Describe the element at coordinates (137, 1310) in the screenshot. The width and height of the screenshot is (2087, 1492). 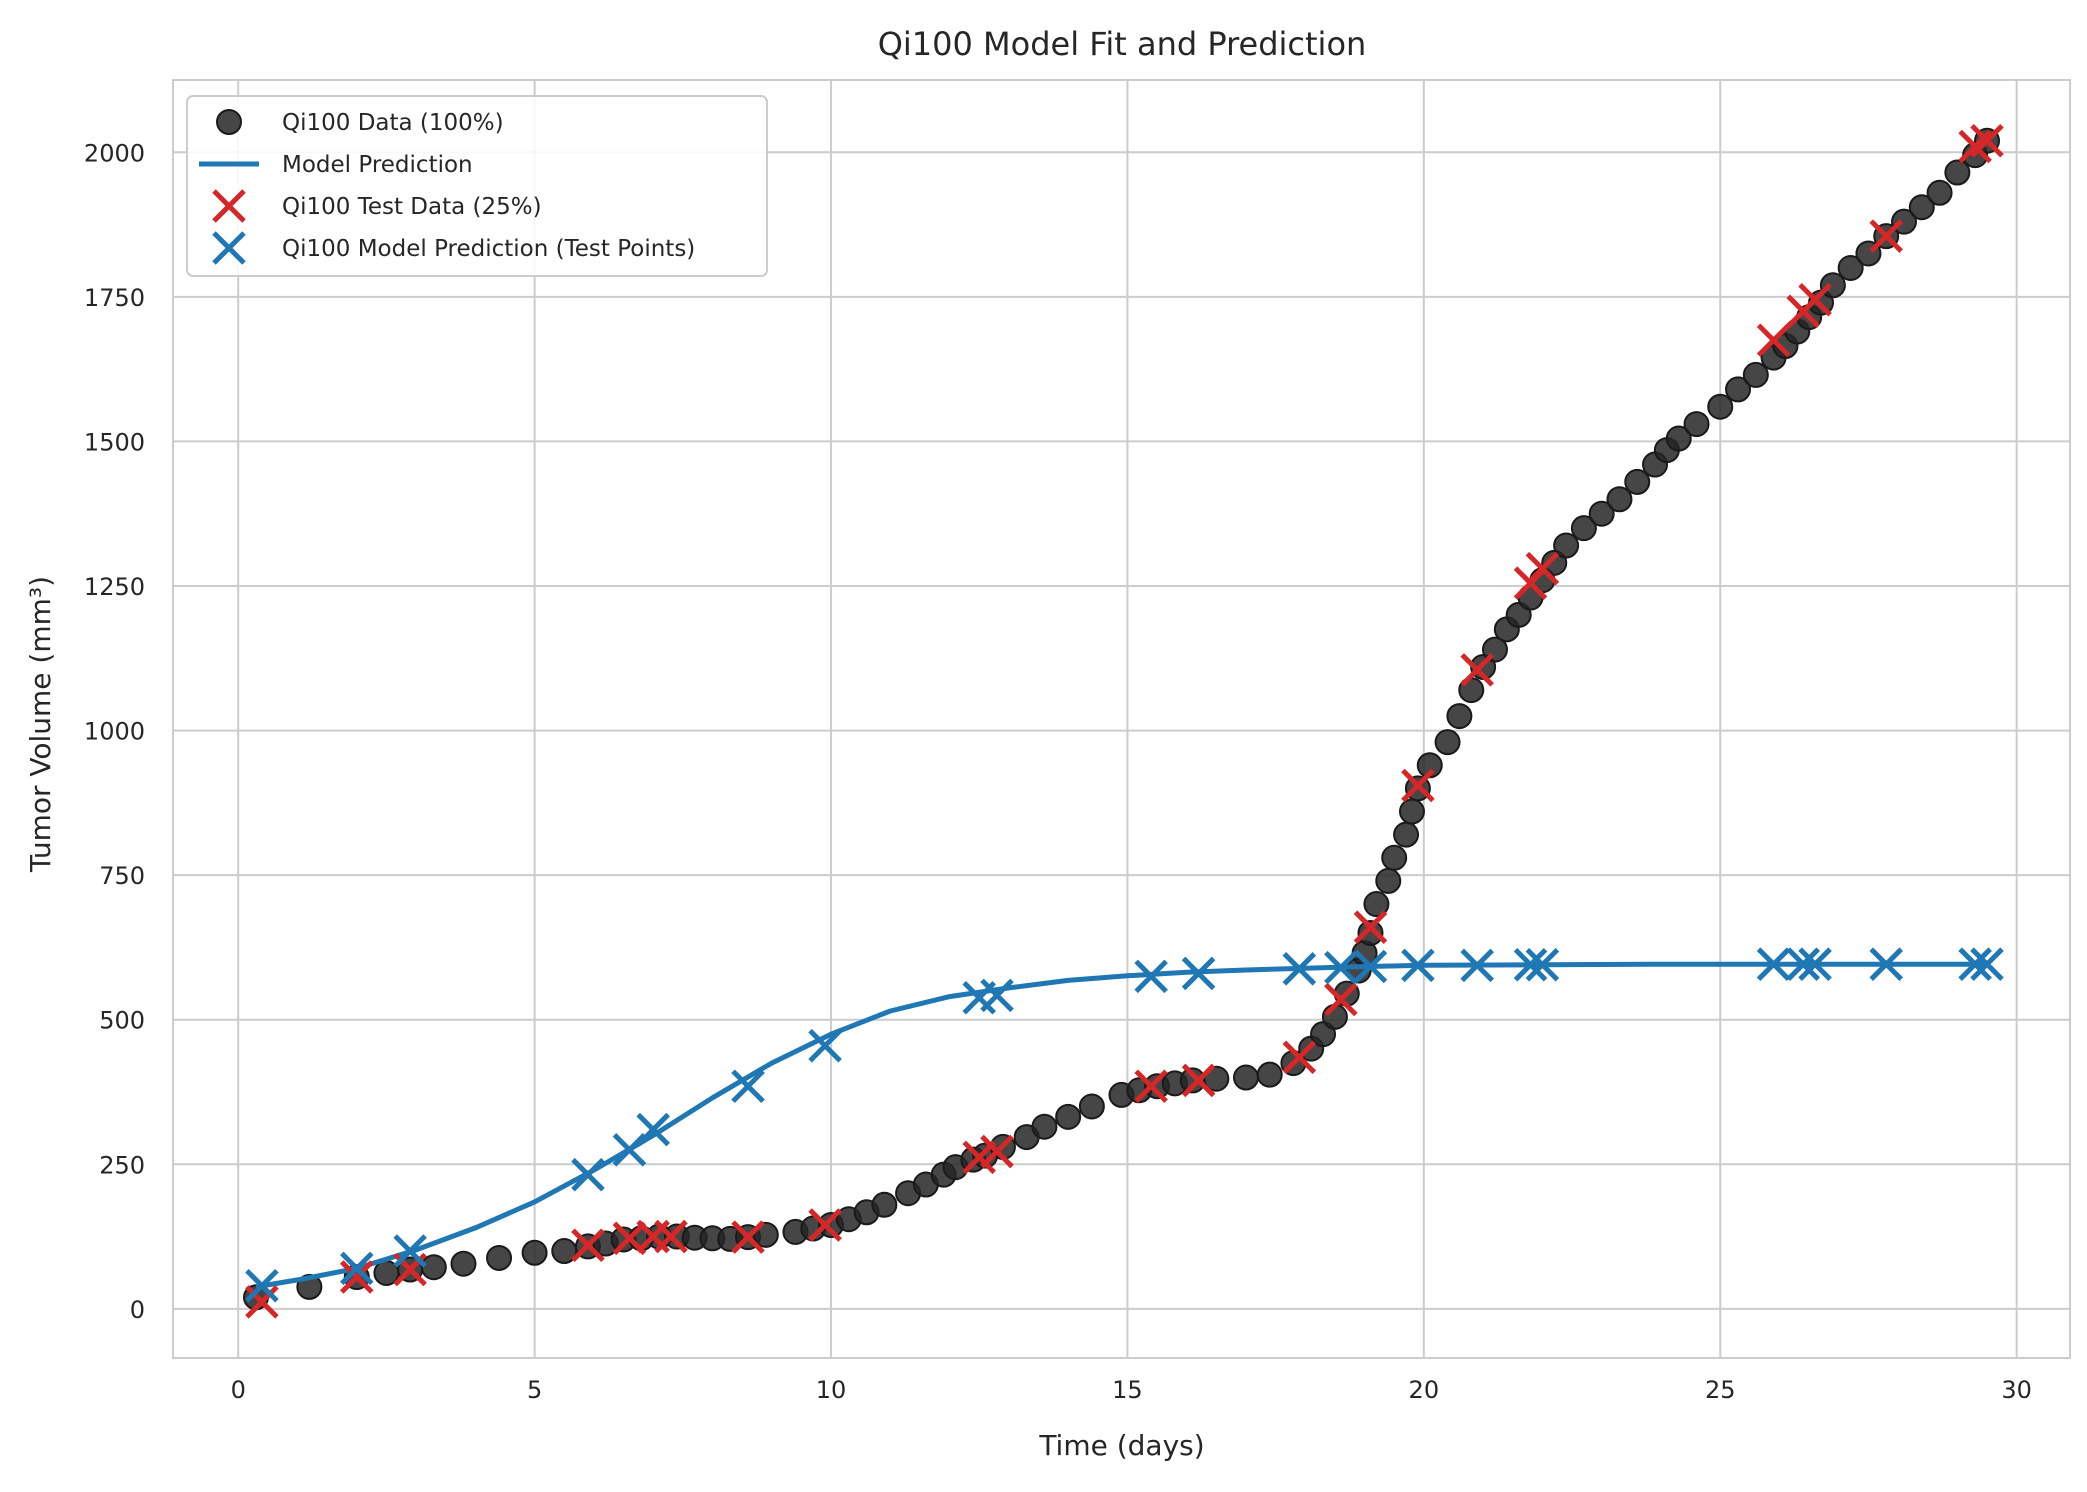
I see `y-tick-label: 0` at that location.